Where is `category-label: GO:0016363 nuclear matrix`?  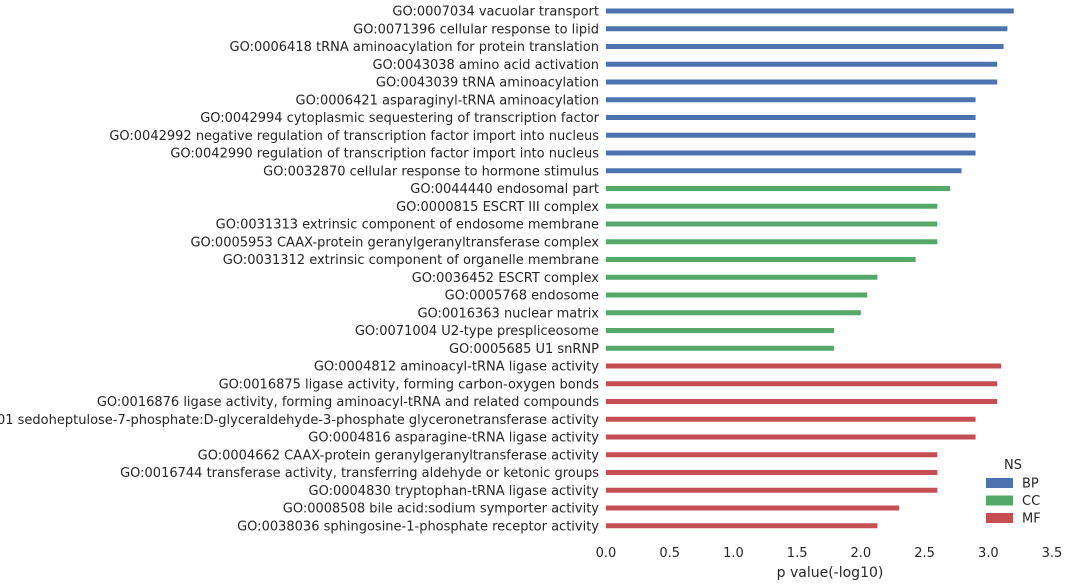 category-label: GO:0016363 nuclear matrix is located at coordinates (508, 313).